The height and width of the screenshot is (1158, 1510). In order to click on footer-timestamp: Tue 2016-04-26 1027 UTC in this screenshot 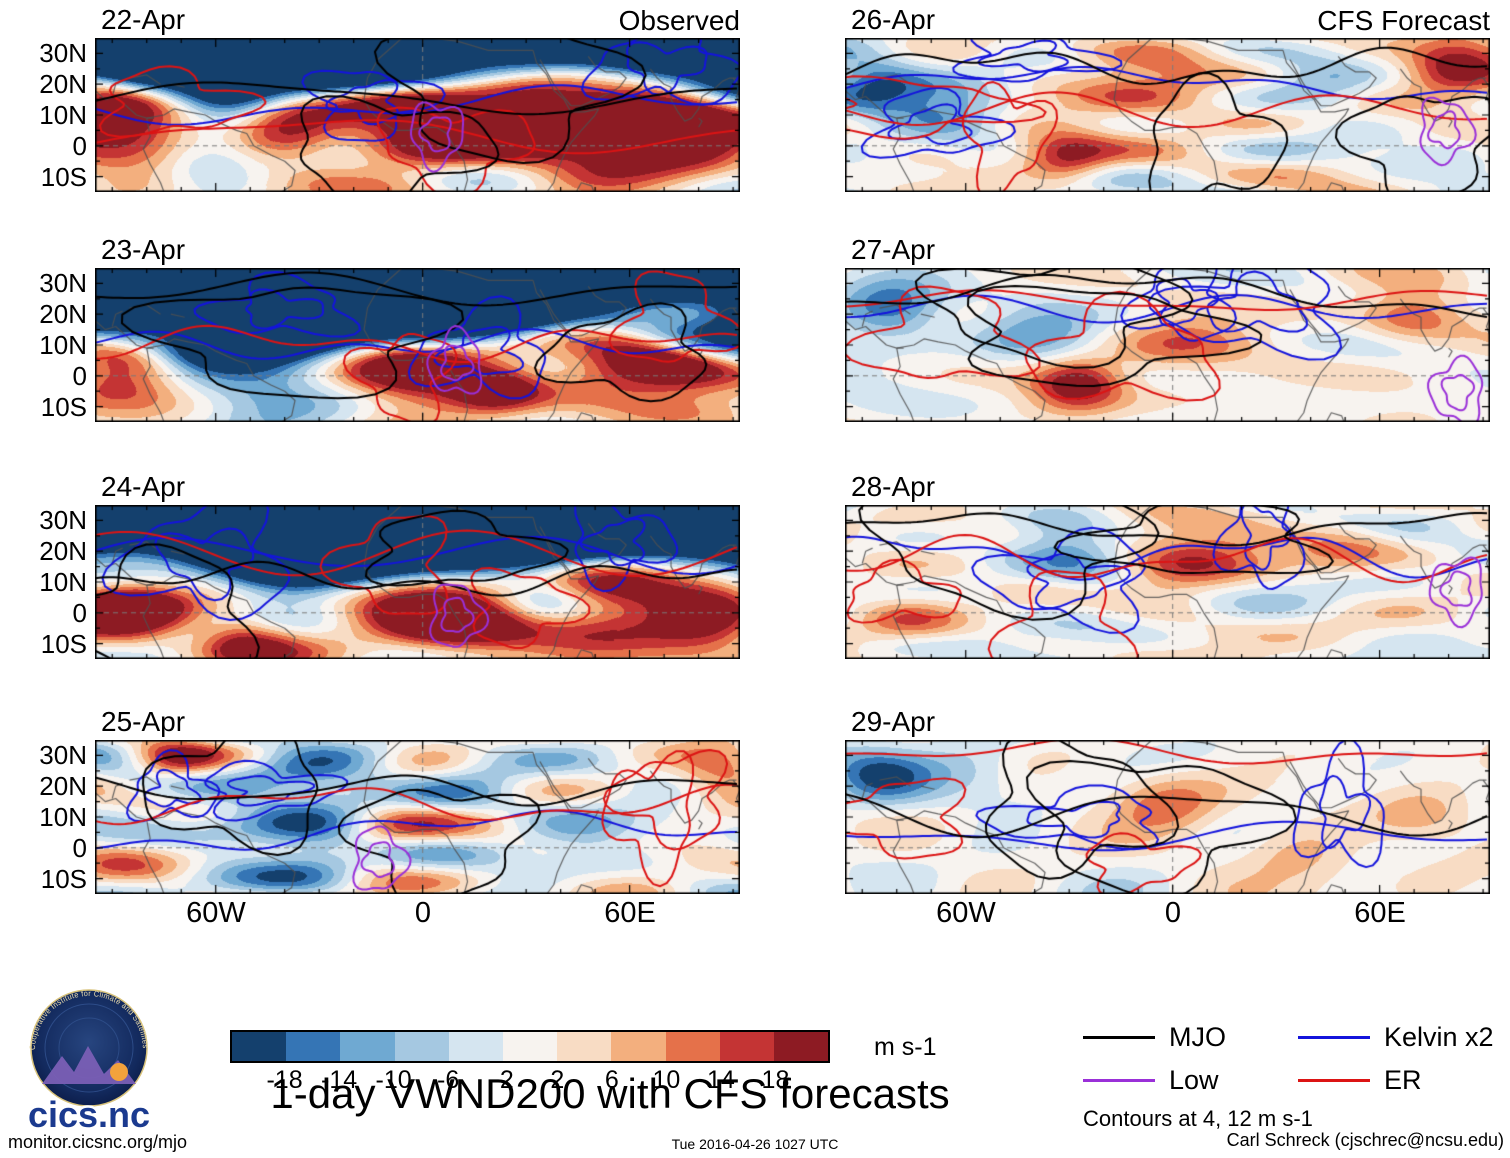, I will do `click(755, 1144)`.